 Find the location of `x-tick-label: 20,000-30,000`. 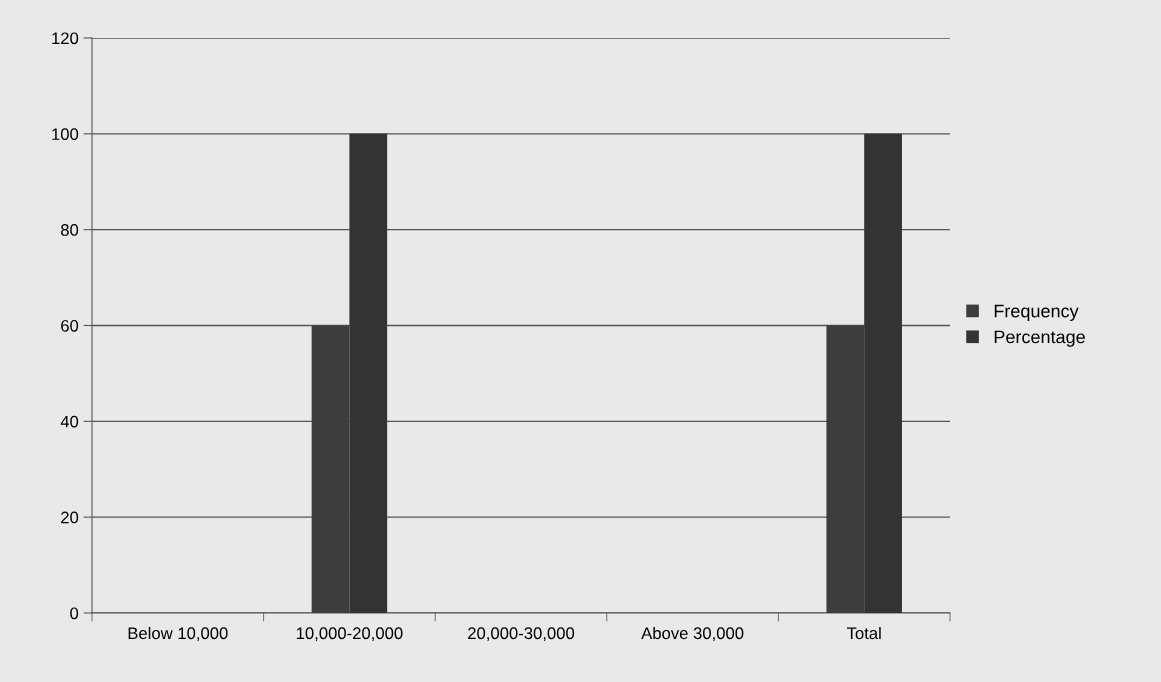

x-tick-label: 20,000-30,000 is located at coordinates (521, 634).